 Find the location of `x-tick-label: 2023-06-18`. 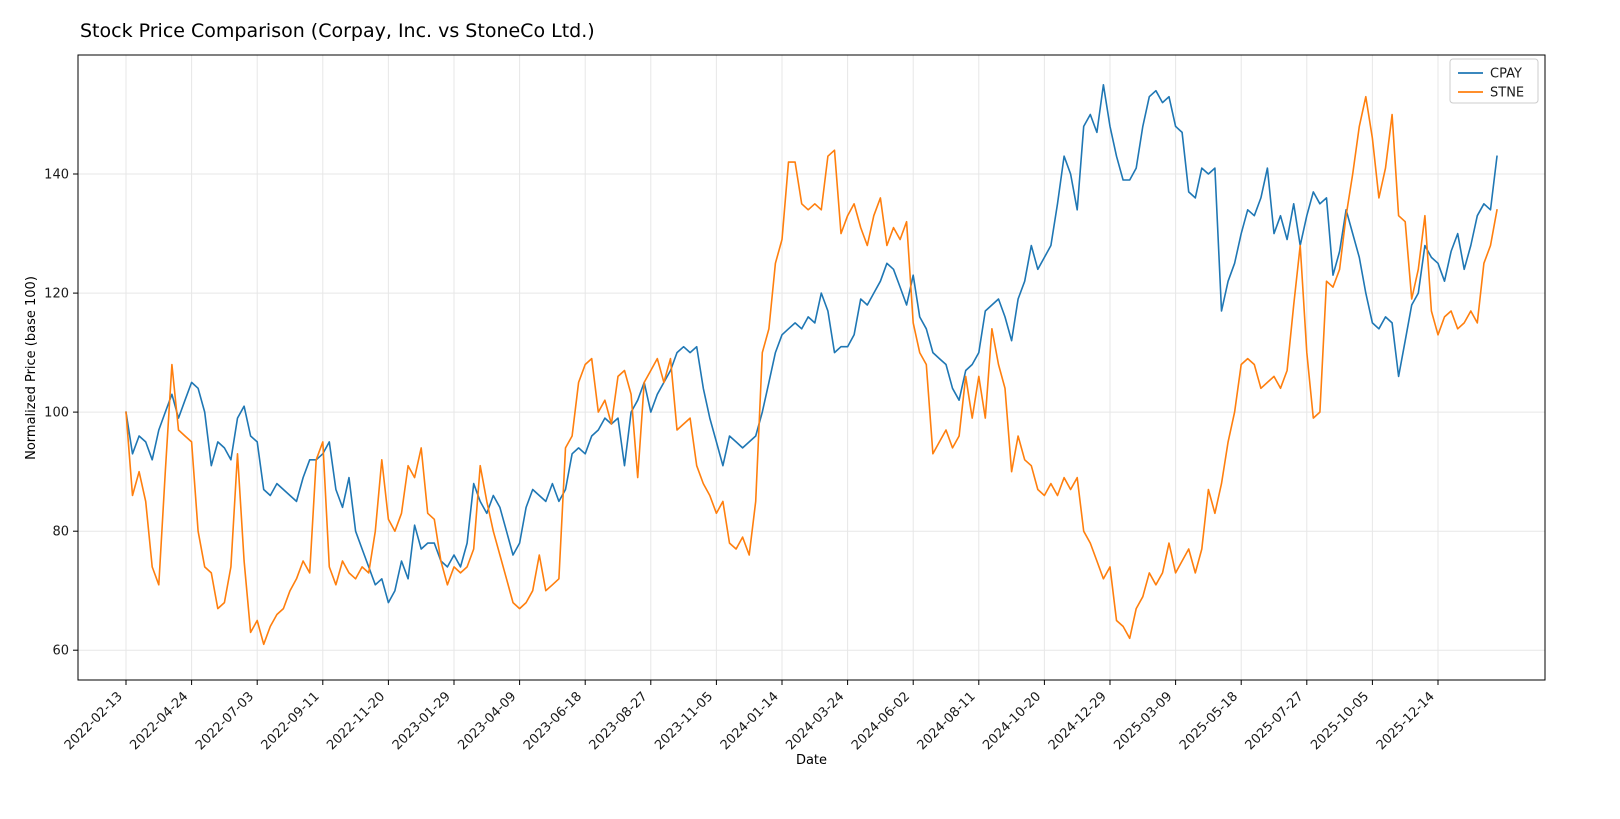

x-tick-label: 2023-06-18 is located at coordinates (553, 721).